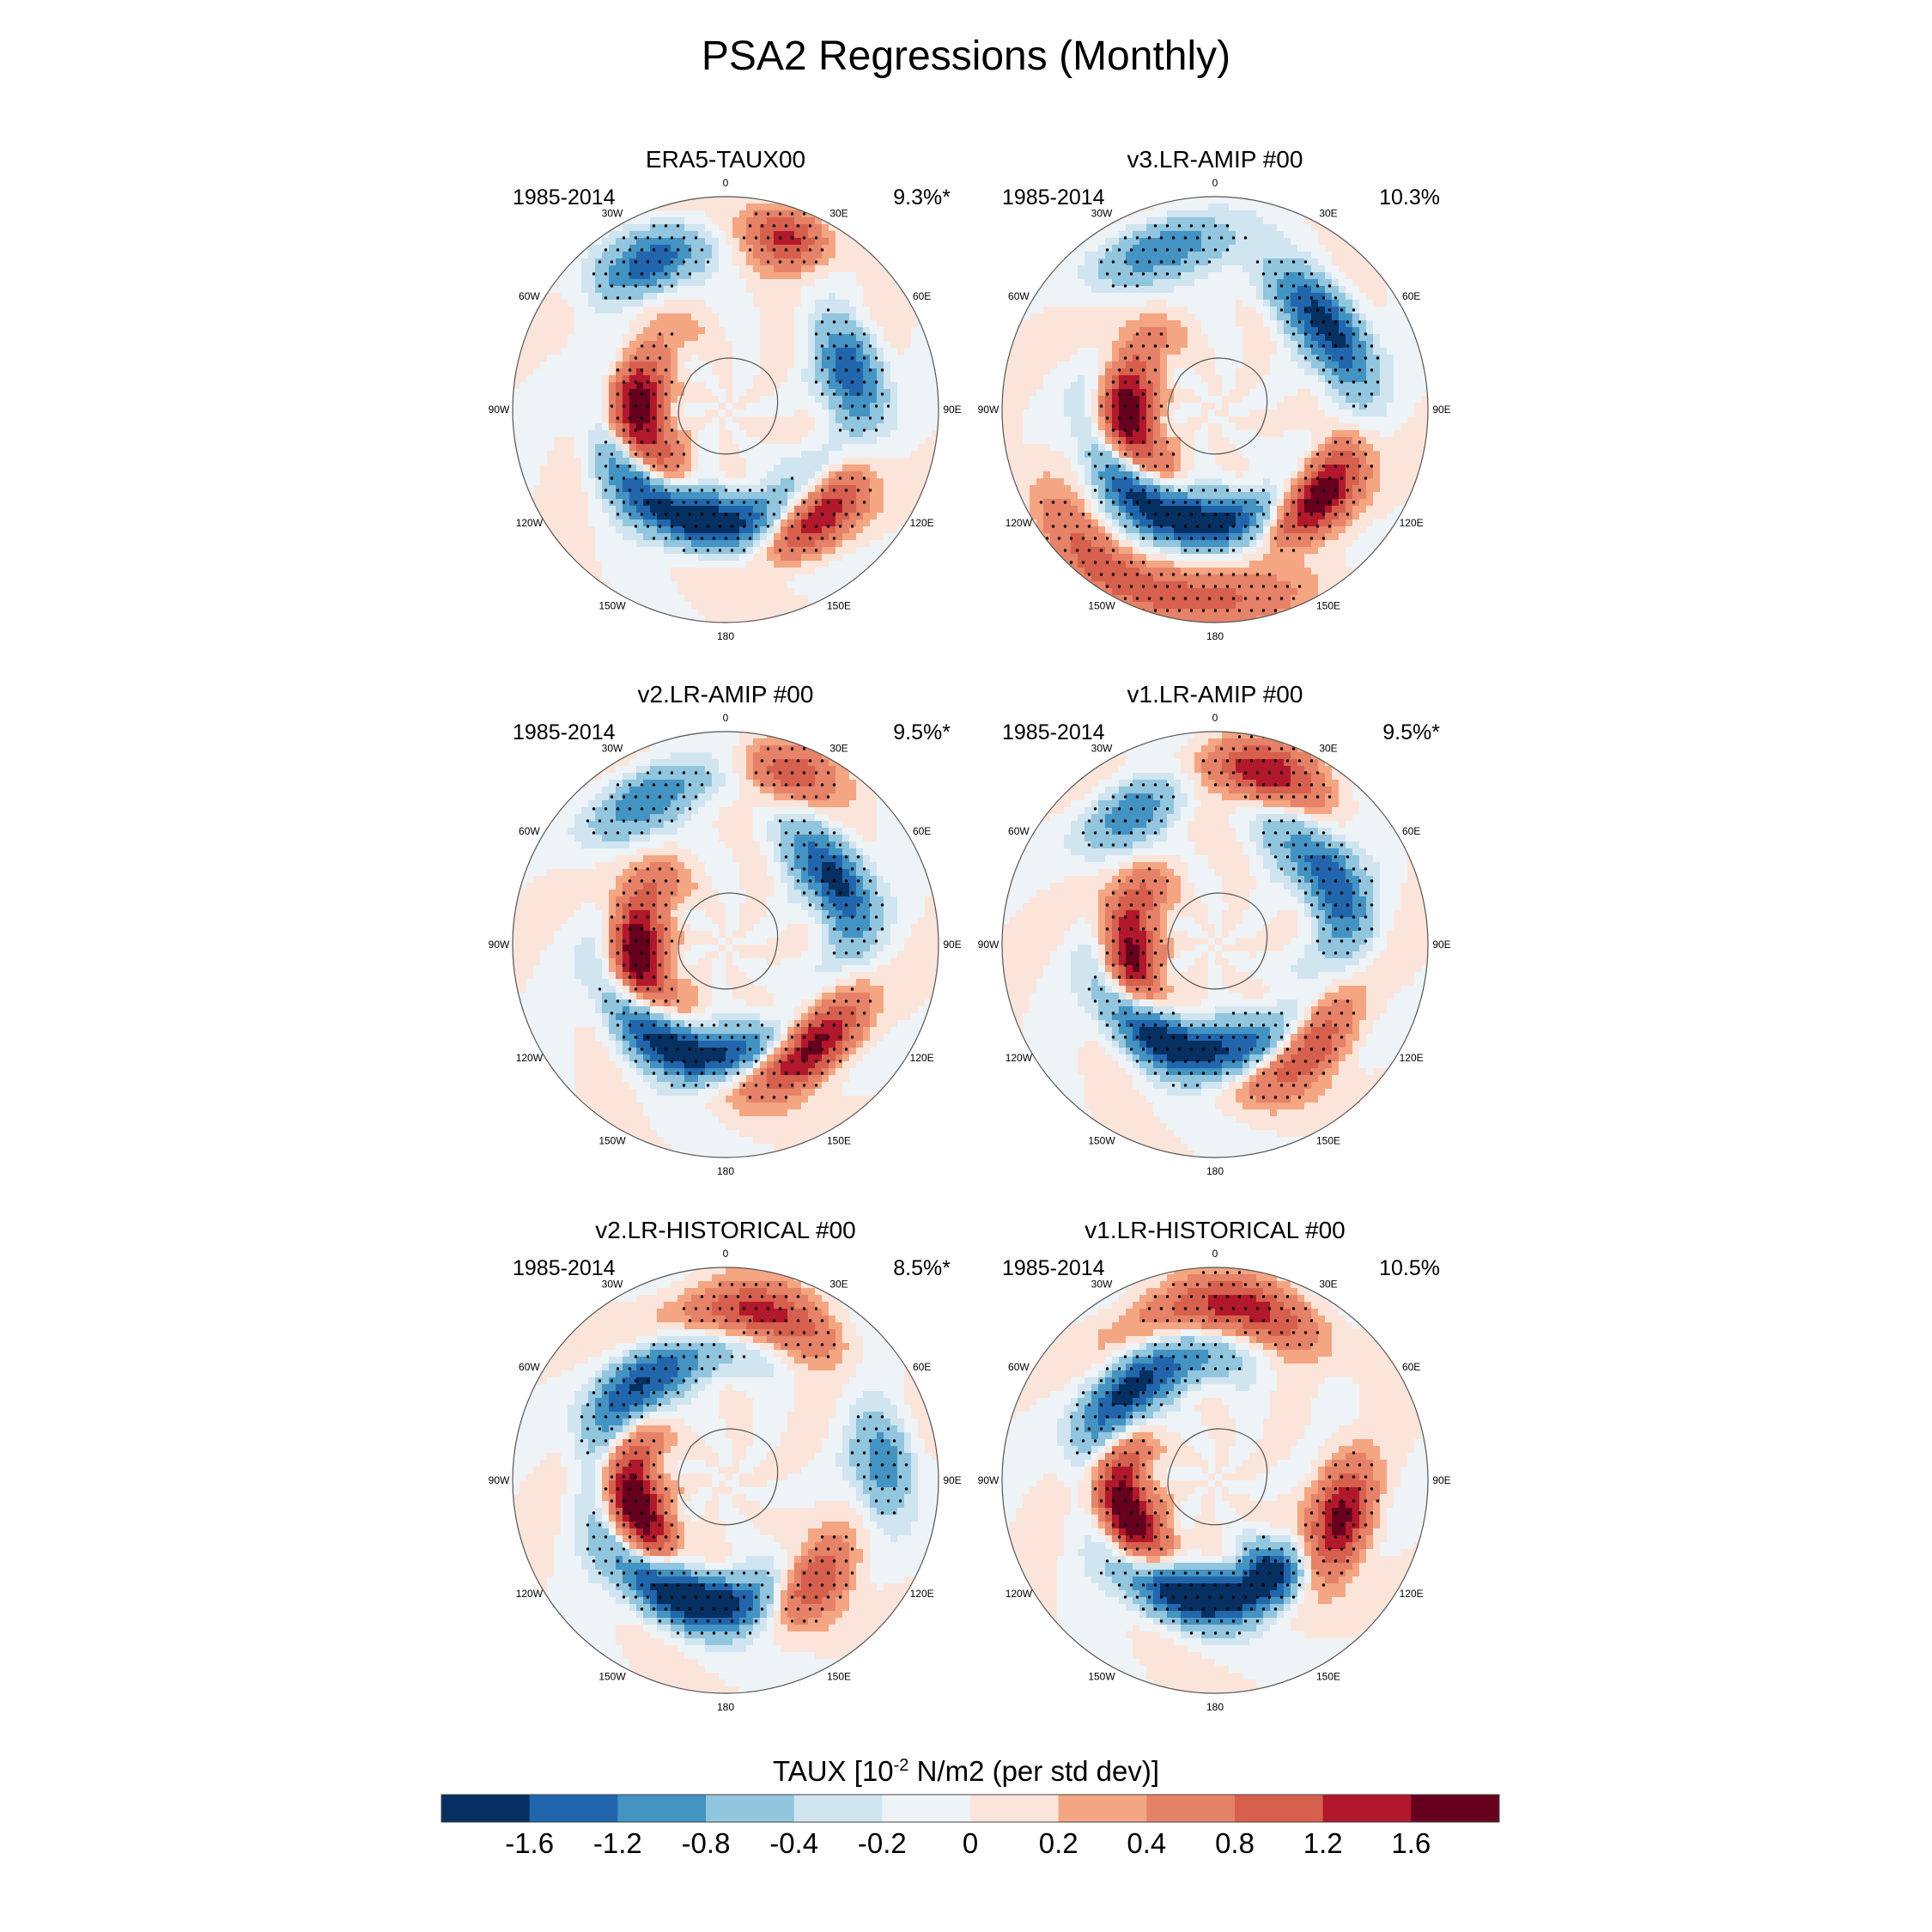  I want to click on significance-dot, so click(852, 358).